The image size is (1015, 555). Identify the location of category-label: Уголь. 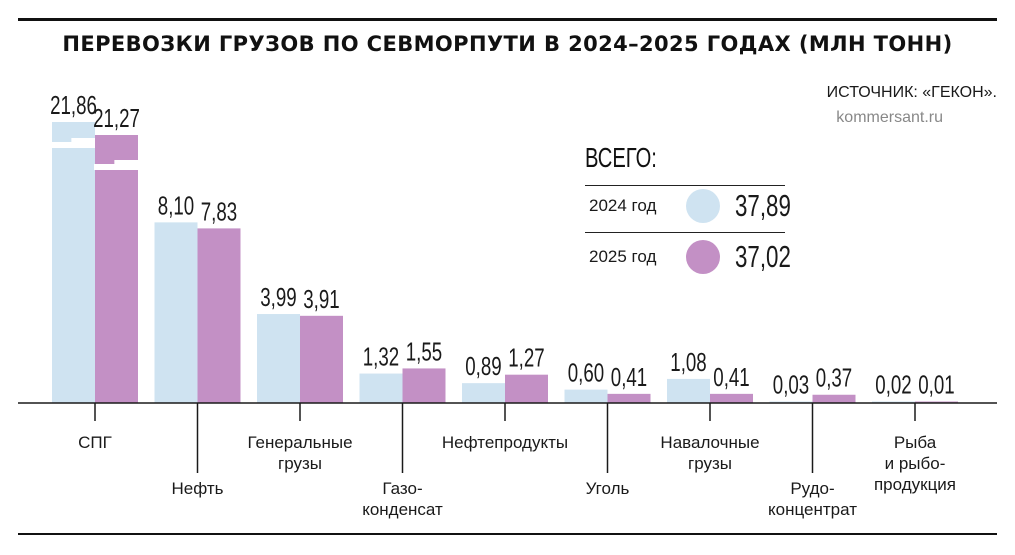
(608, 488).